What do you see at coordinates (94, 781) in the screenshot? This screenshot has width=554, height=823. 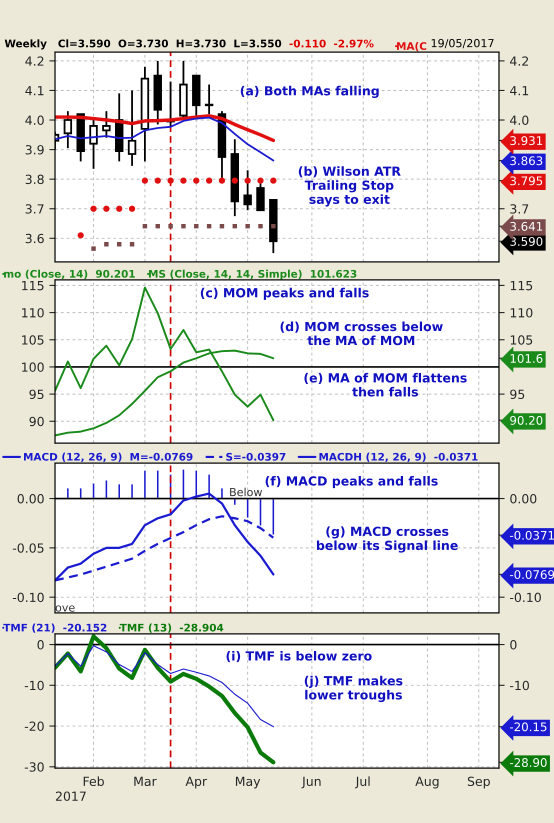 I see `x-tick-label: Feb` at bounding box center [94, 781].